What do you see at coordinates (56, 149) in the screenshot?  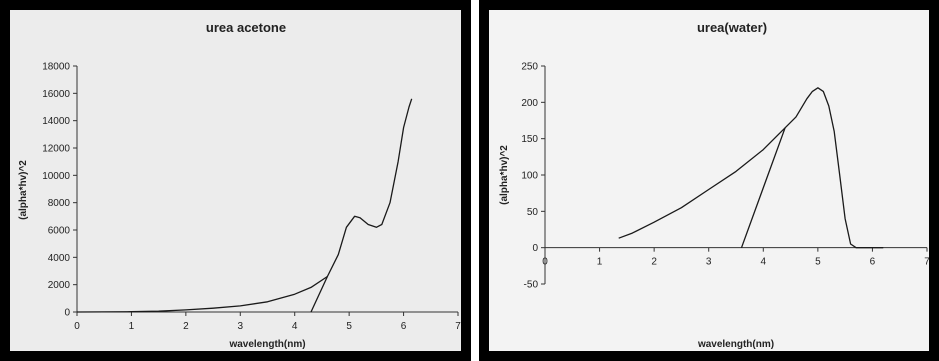 I see `y-tick-label: 12000` at bounding box center [56, 149].